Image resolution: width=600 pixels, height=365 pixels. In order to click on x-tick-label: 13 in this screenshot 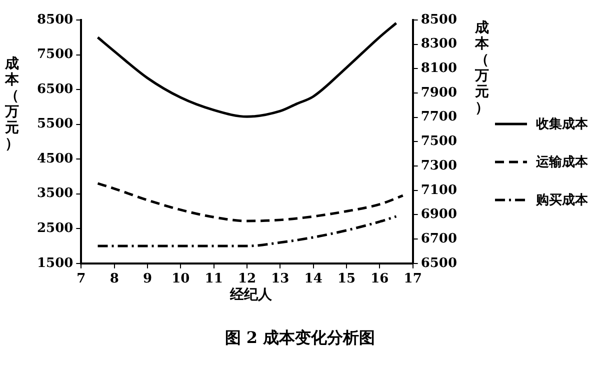, I will do `click(280, 279)`.